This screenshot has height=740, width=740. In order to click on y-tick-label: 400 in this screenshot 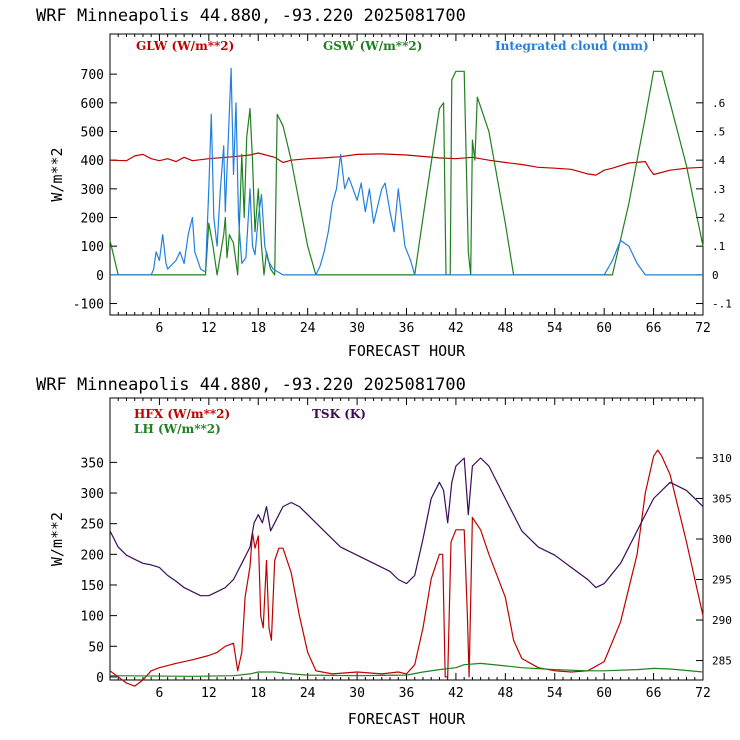, I will do `click(92, 161)`.